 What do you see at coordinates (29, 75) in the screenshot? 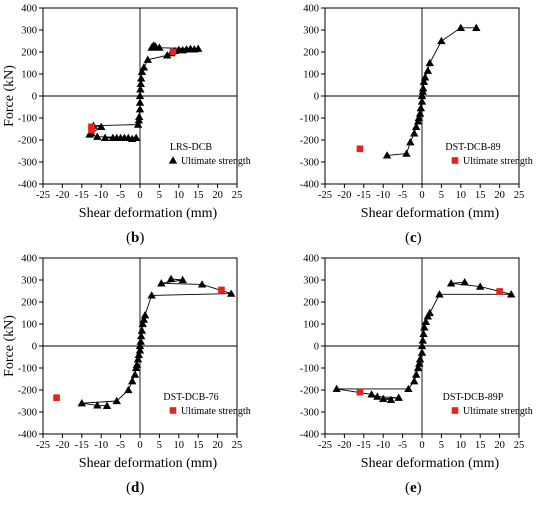
I see `y-tick-label: 100` at bounding box center [29, 75].